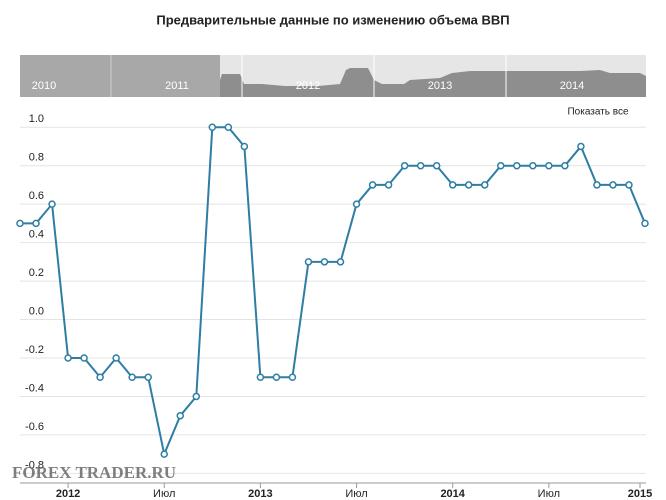  What do you see at coordinates (597, 112) in the screenshot?
I see `show-all-button: Показать все` at bounding box center [597, 112].